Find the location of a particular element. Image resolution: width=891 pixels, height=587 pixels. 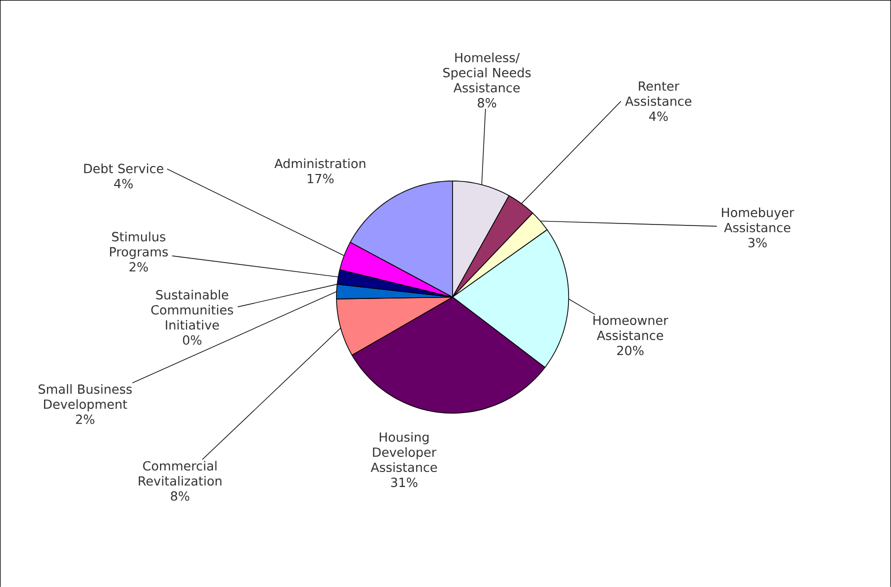

slice-label: Housing Developer Assistance is located at coordinates (403, 452).